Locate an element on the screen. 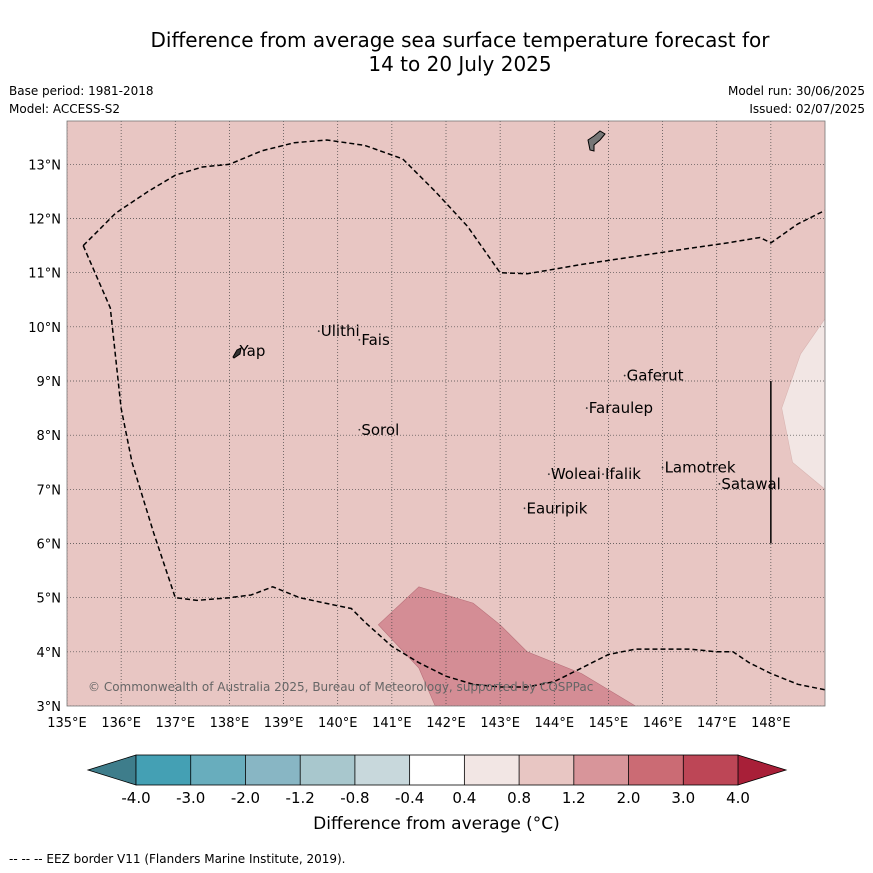  place-label-ulithi: Ulithi is located at coordinates (340, 331).